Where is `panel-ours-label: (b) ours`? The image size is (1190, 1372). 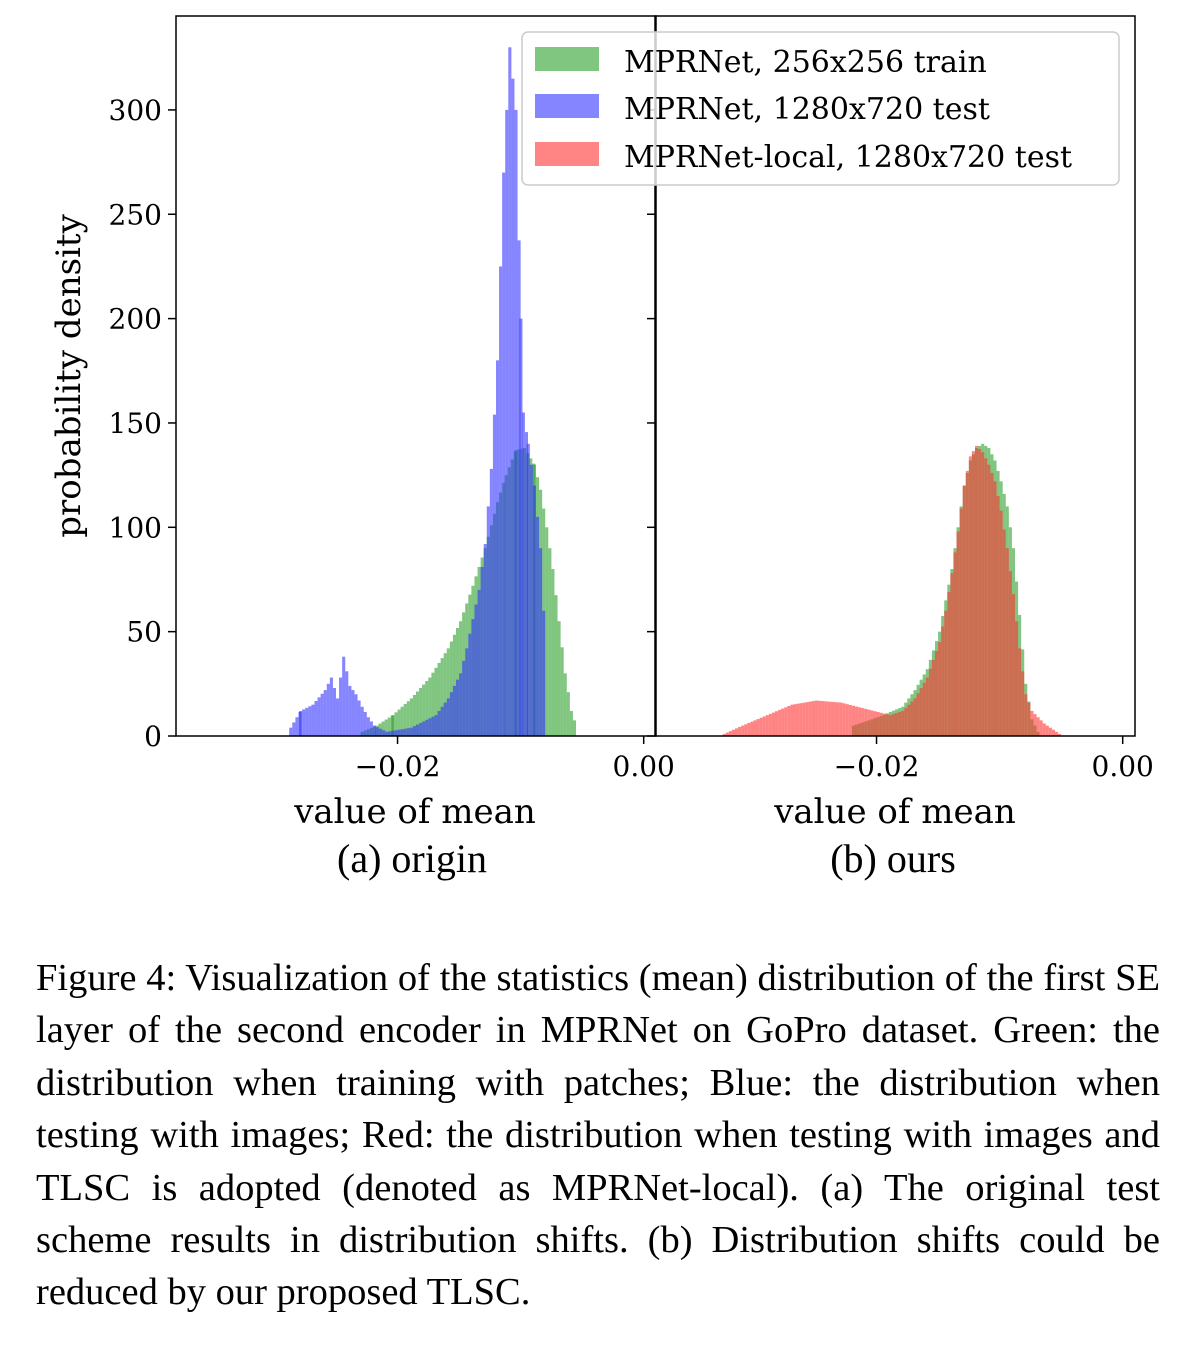
panel-ours-label: (b) ours is located at coordinates (893, 858).